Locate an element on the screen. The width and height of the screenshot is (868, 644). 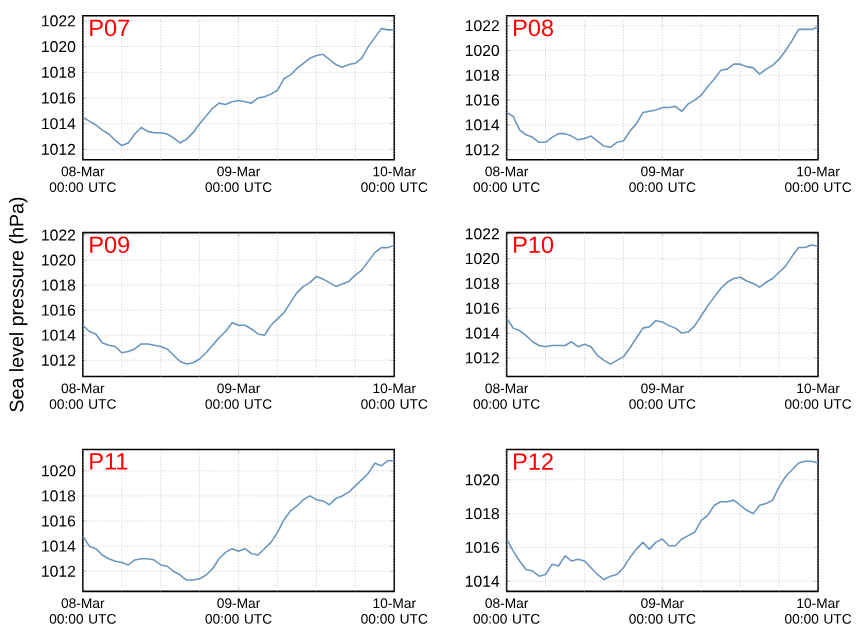
chart-title: P12 is located at coordinates (533, 461).